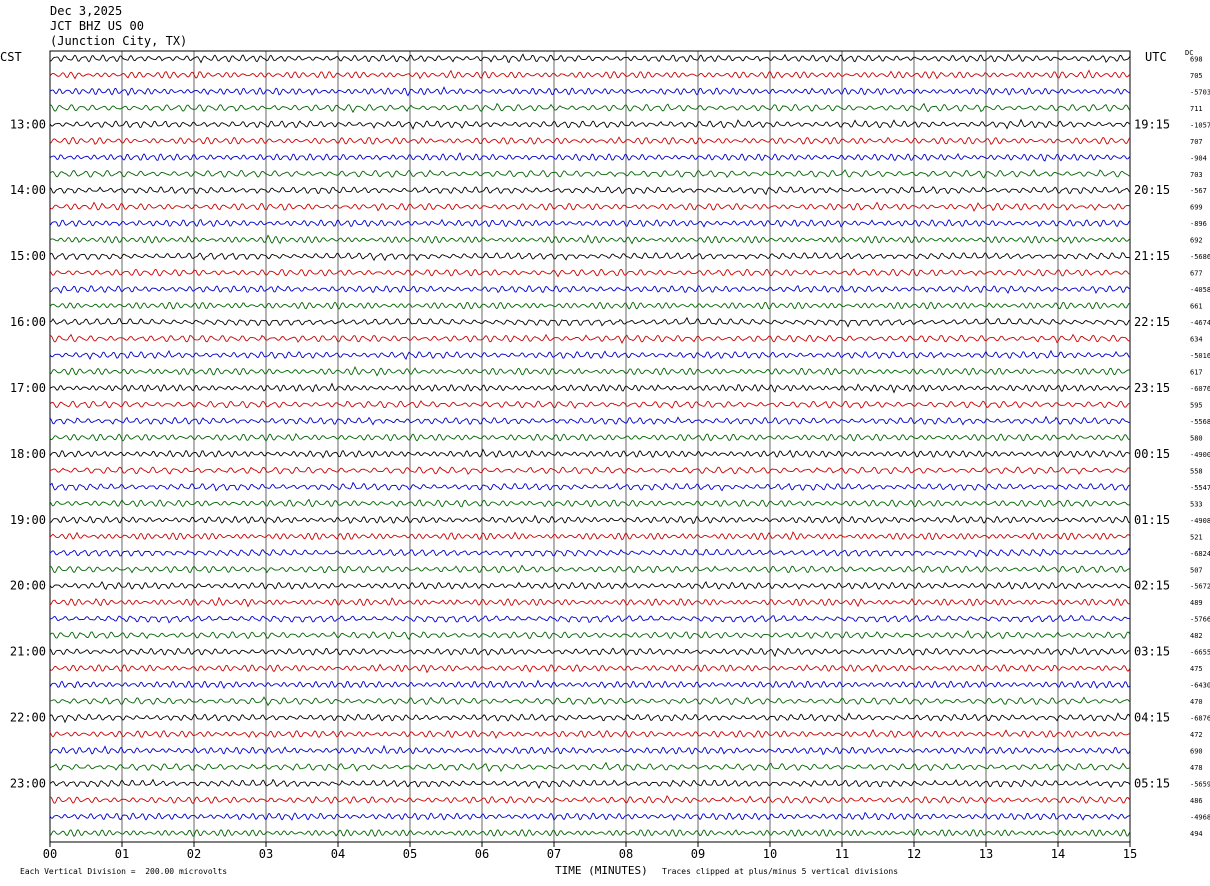 The height and width of the screenshot is (886, 1210). I want to click on dc-offset-label: -5016, so click(1200, 356).